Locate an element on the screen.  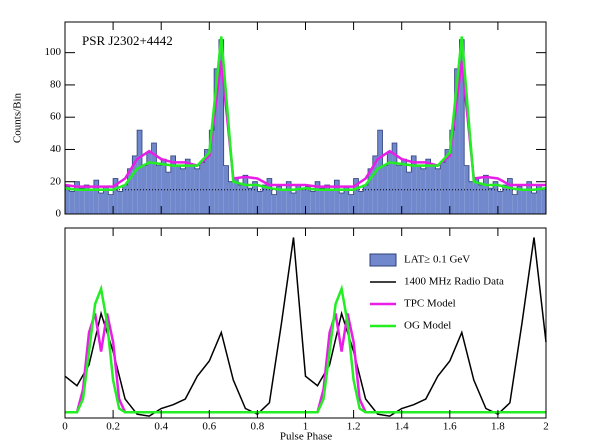
y-tick-label: 0 is located at coordinates (59, 214).